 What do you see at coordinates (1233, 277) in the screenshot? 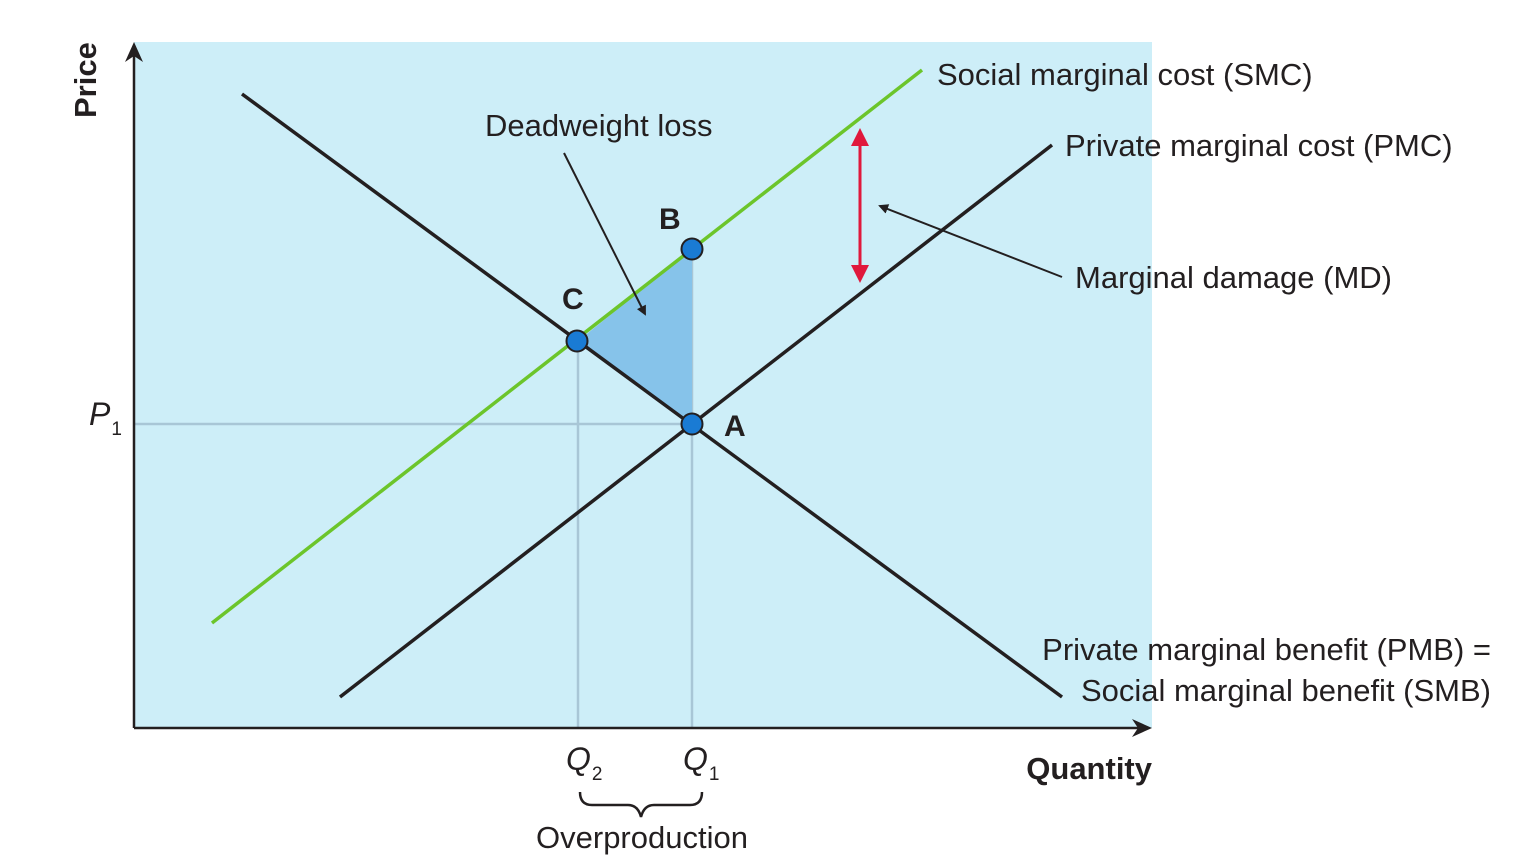
I see `marginal-damage-label: Marginal damage (MD)` at bounding box center [1233, 277].